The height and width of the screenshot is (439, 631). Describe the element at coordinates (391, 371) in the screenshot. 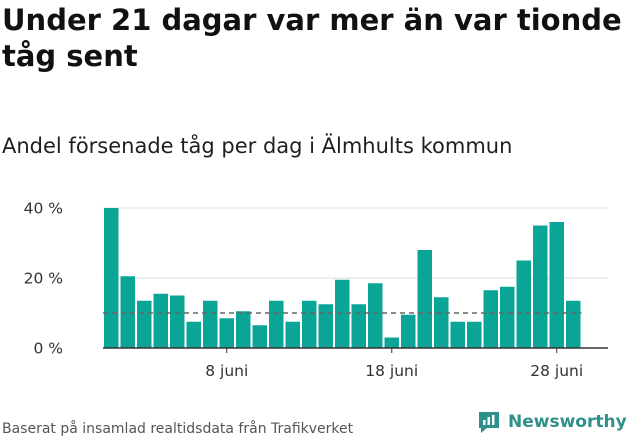

I see `x-tick-label: 18 juni` at that location.